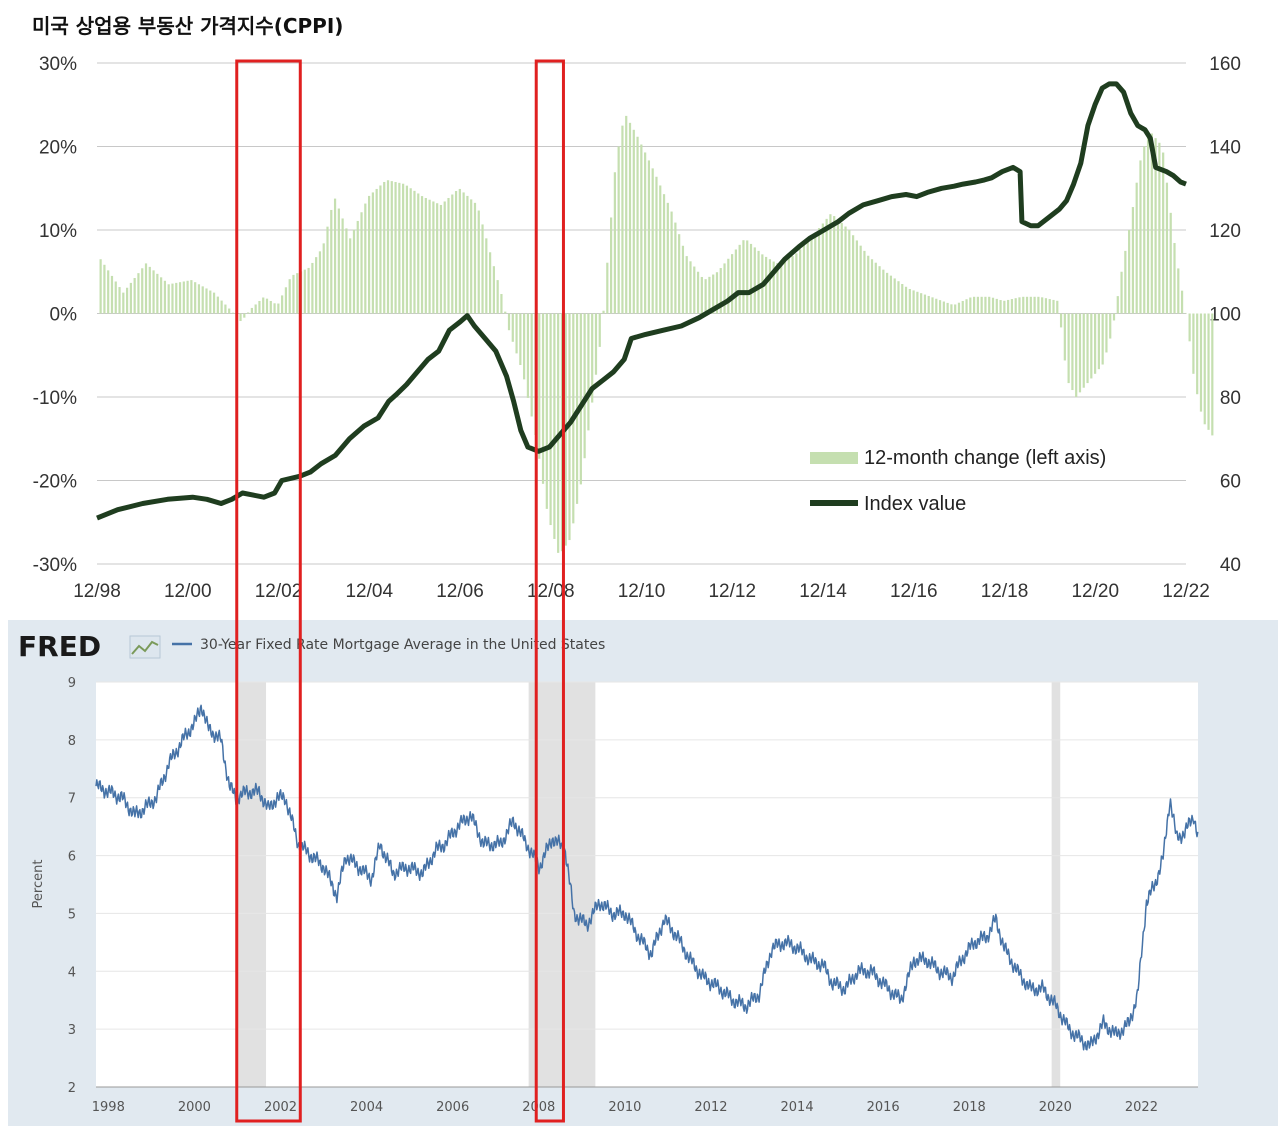 This screenshot has width=1280, height=1126. What do you see at coordinates (72, 886) in the screenshot?
I see `fred-y-axis: 9 8 7 6 5 4 3 2` at bounding box center [72, 886].